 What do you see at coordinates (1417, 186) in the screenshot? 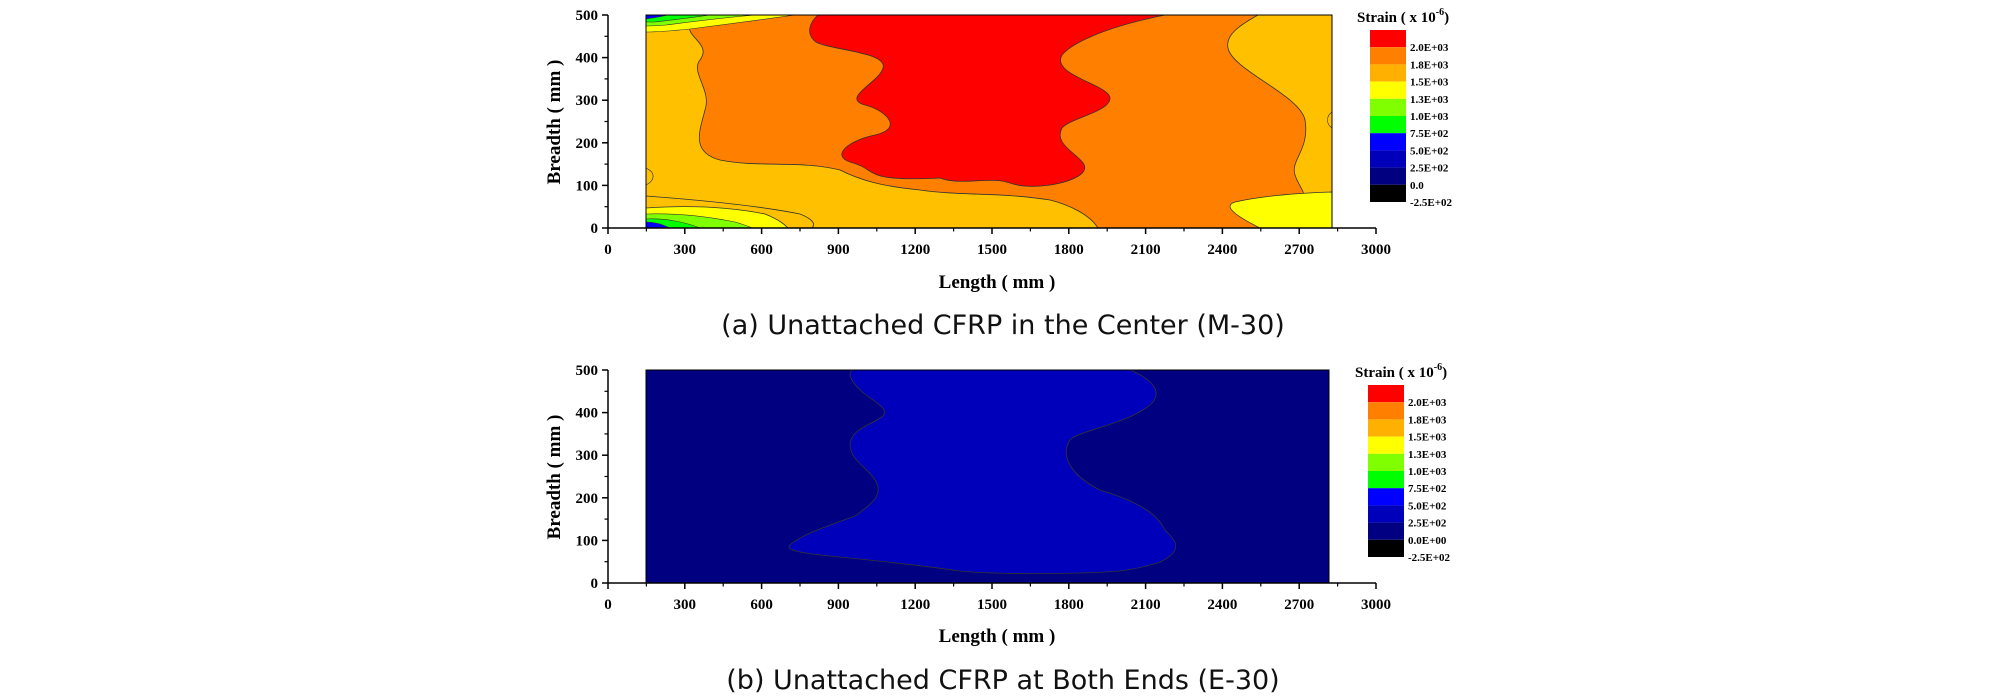
I see `legend-level-label: 0.0` at bounding box center [1417, 186].